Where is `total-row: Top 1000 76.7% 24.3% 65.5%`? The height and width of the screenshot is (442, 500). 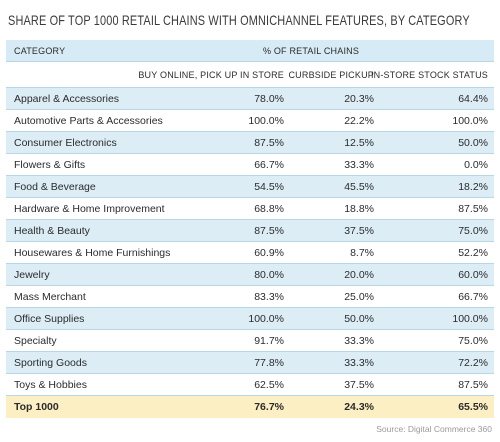 total-row: Top 1000 76.7% 24.3% 65.5% is located at coordinates (250, 407).